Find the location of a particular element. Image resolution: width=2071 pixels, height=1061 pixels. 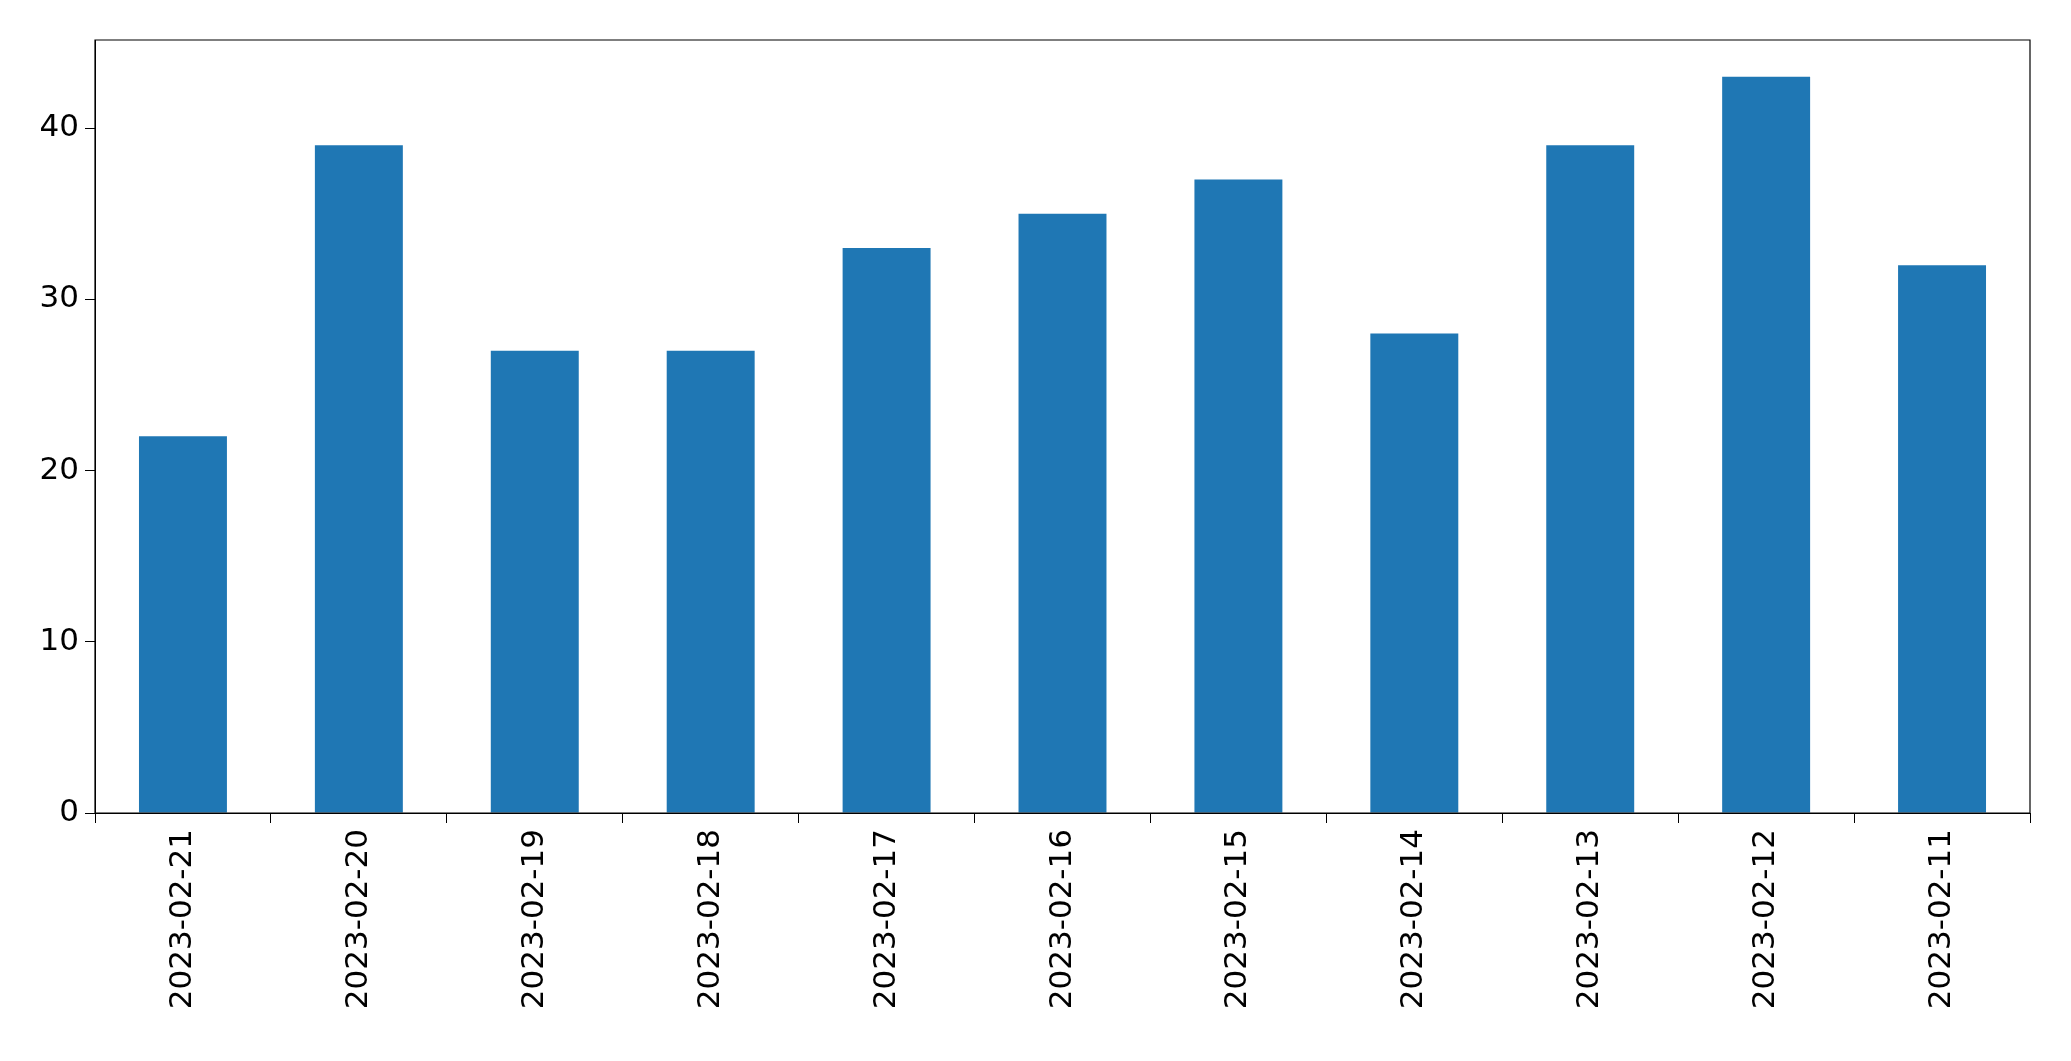

y-tick-label: 10 is located at coordinates (59, 638).